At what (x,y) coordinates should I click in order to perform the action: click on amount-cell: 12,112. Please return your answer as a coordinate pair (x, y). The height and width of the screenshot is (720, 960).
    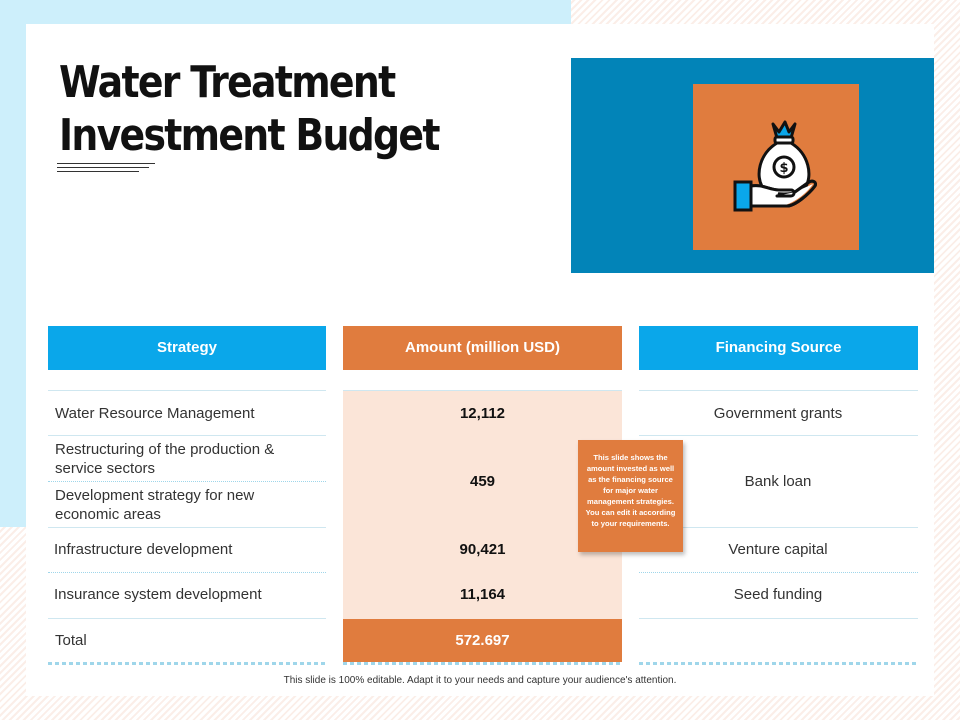
    Looking at the image, I should click on (482, 413).